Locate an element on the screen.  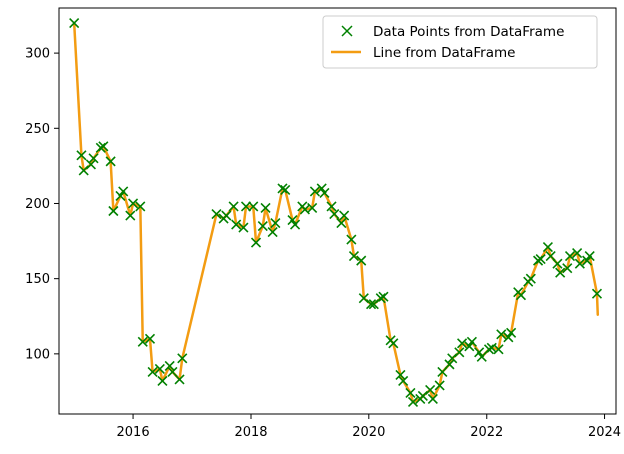
legend-item-line: Line from DataFrame is located at coordinates (423, 53).